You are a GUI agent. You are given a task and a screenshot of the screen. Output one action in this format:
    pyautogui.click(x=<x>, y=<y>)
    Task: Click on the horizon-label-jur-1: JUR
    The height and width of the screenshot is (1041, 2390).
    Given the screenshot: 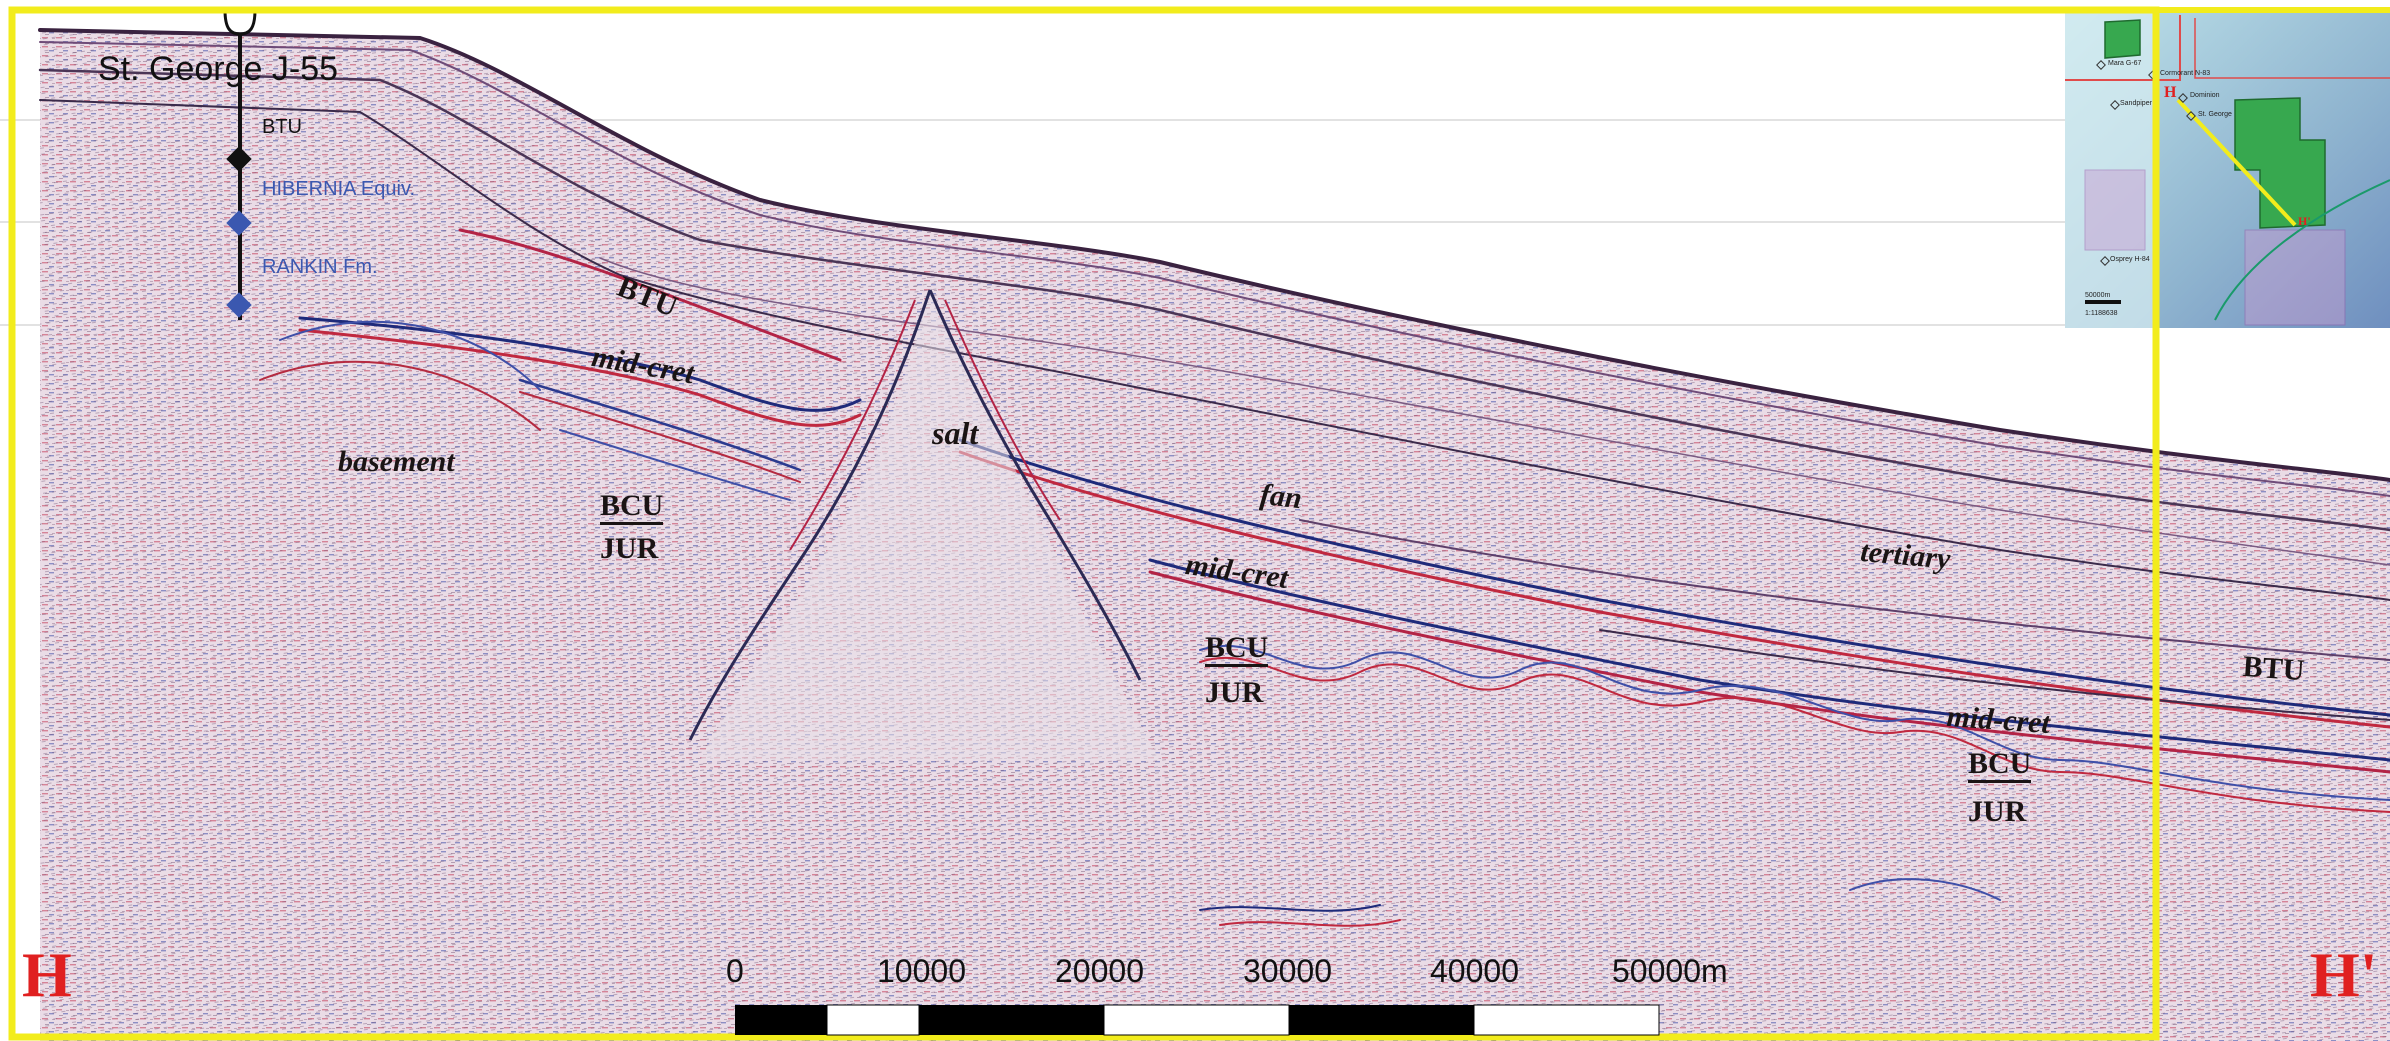 What is the action you would take?
    pyautogui.click(x=629, y=548)
    